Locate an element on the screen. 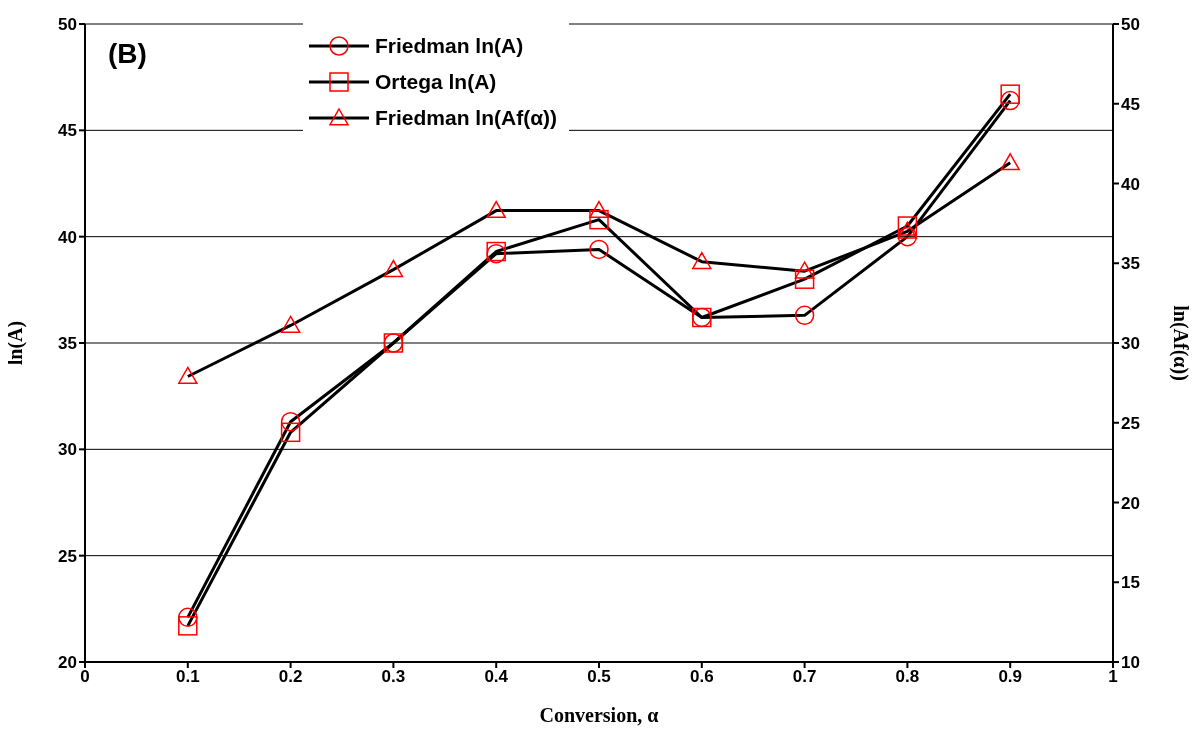  y2-tick-label: 20 is located at coordinates (1130, 503).